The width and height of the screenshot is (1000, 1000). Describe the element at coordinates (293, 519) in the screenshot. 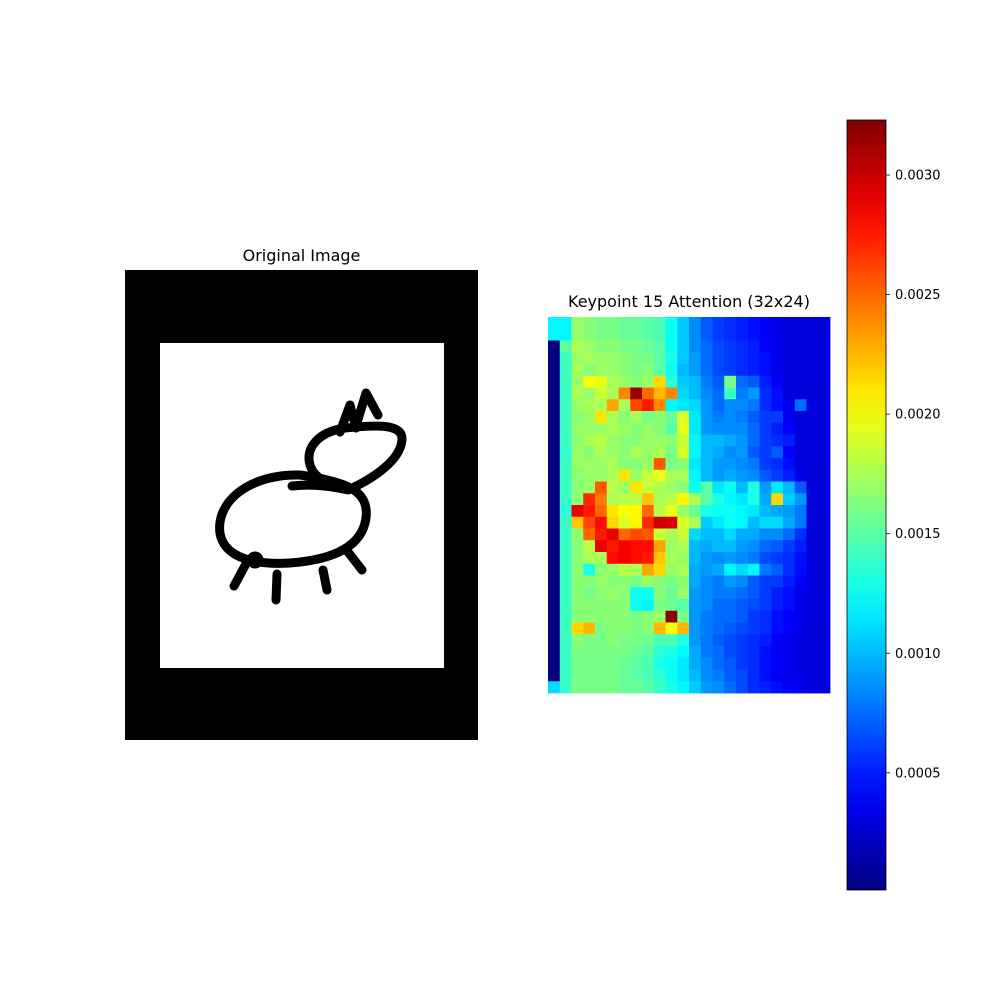

I see `drawing-body` at that location.